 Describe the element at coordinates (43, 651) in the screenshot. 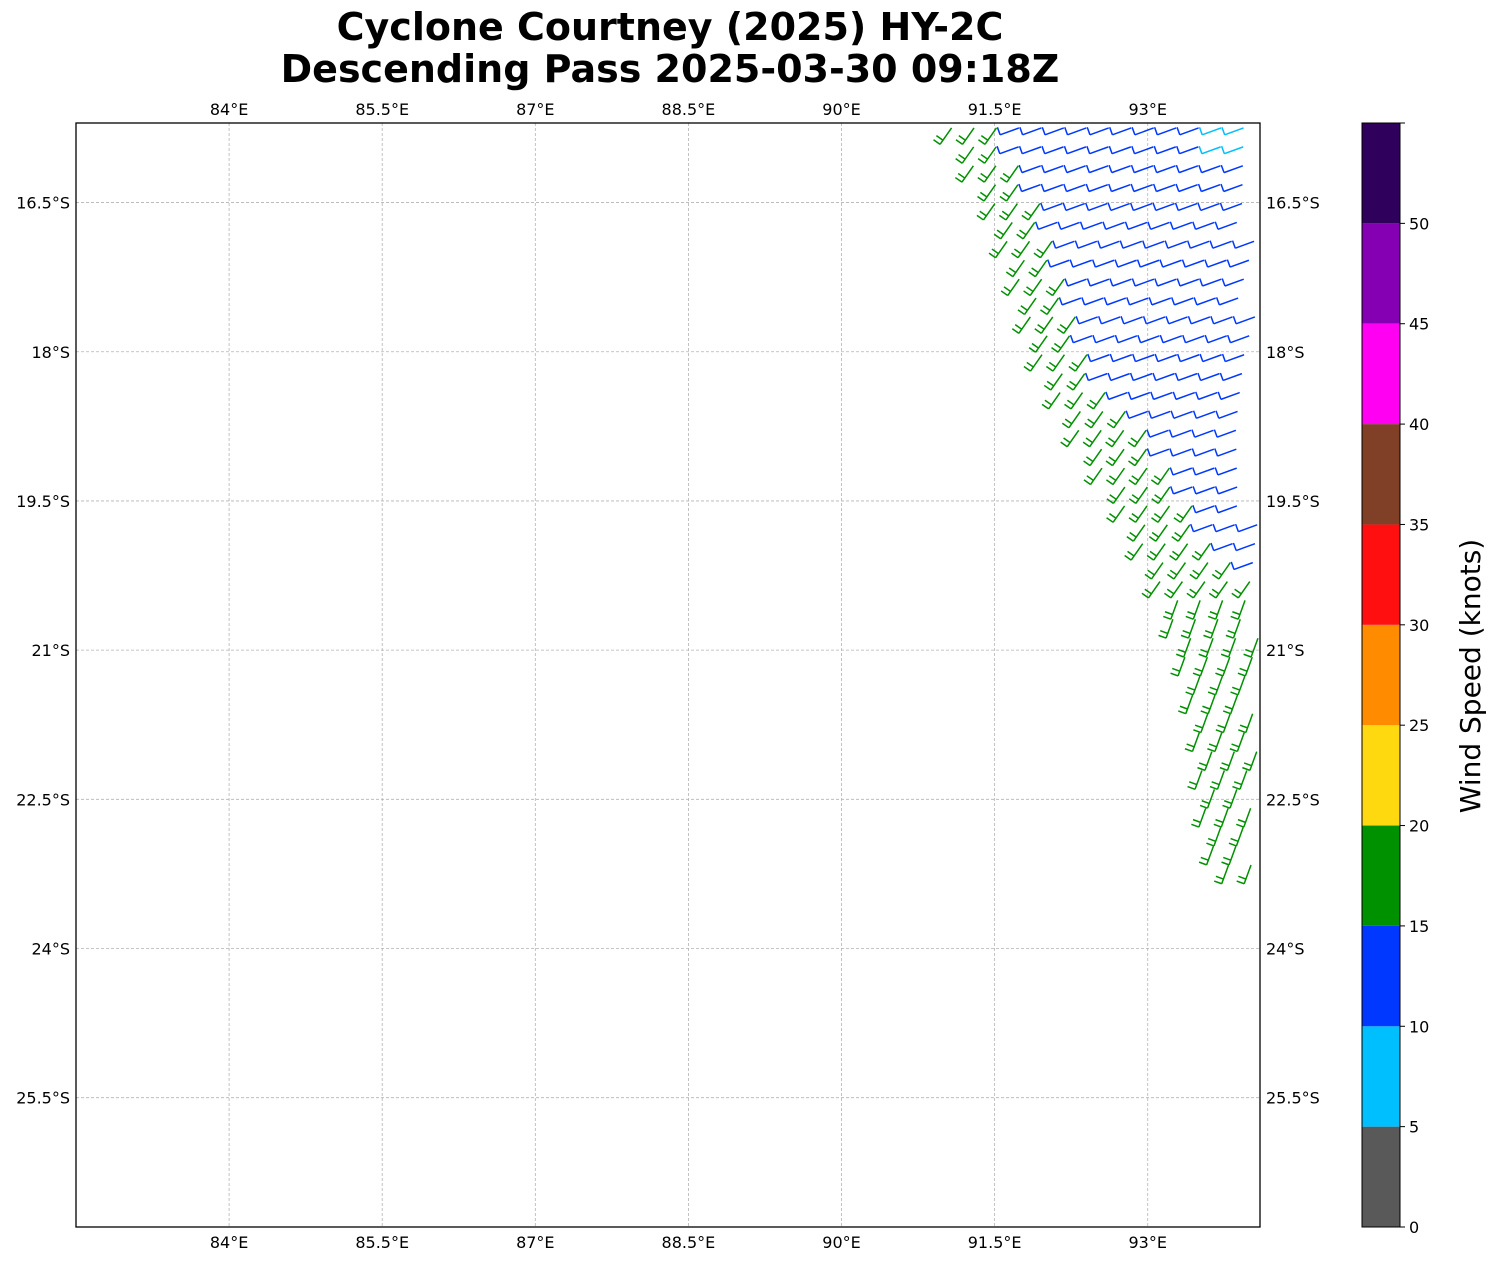

I see `latitude-labels-left: 16.5°S 18°S 19.5°S 21°S 22.5°S 24°S 25.5°S` at that location.